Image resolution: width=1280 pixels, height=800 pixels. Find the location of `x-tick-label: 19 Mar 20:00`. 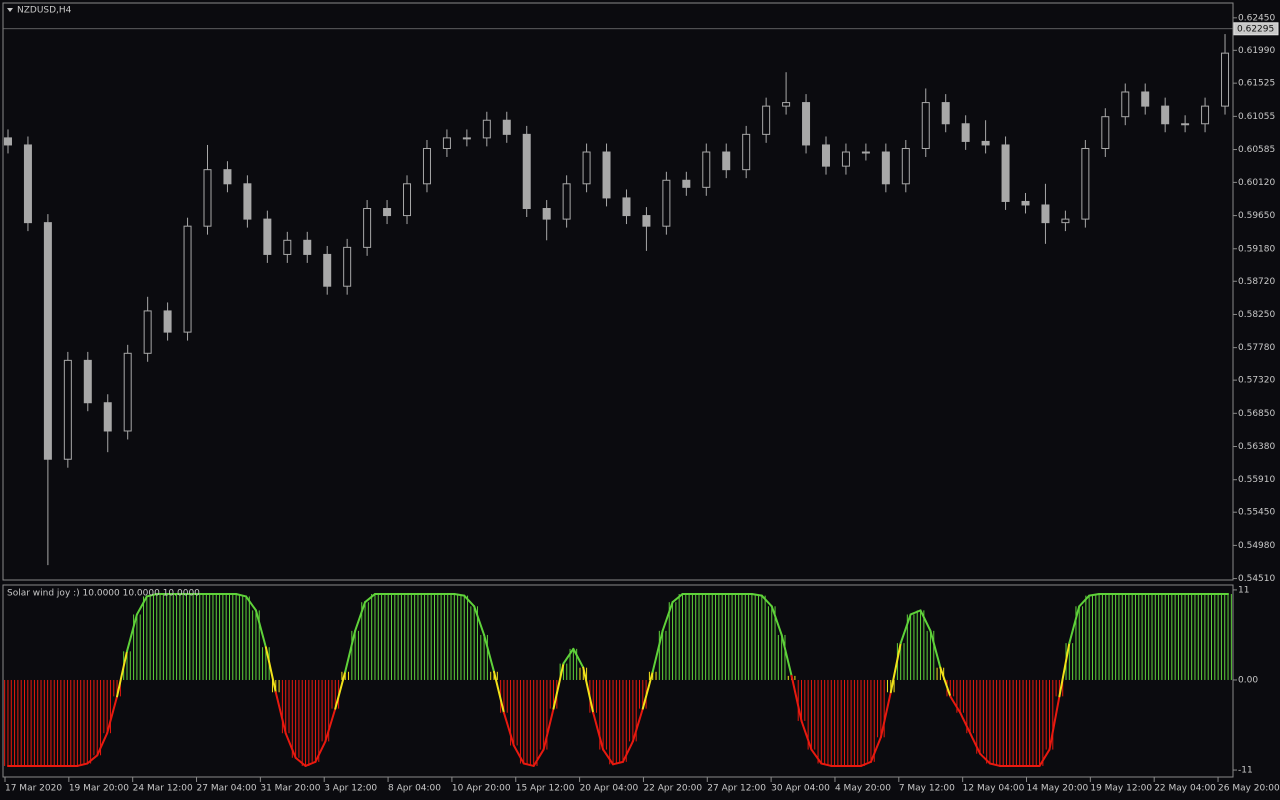

x-tick-label: 19 Mar 20:00 is located at coordinates (99, 789).